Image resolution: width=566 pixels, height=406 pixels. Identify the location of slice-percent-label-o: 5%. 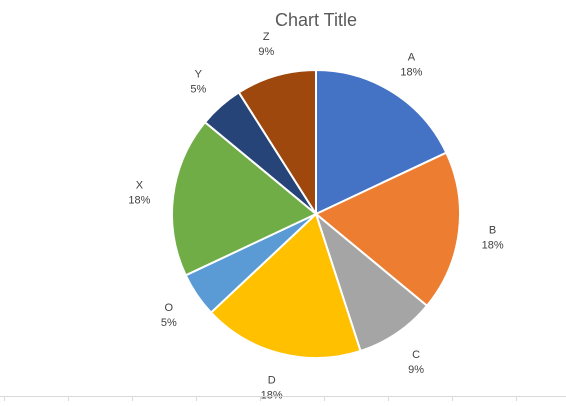
(169, 323).